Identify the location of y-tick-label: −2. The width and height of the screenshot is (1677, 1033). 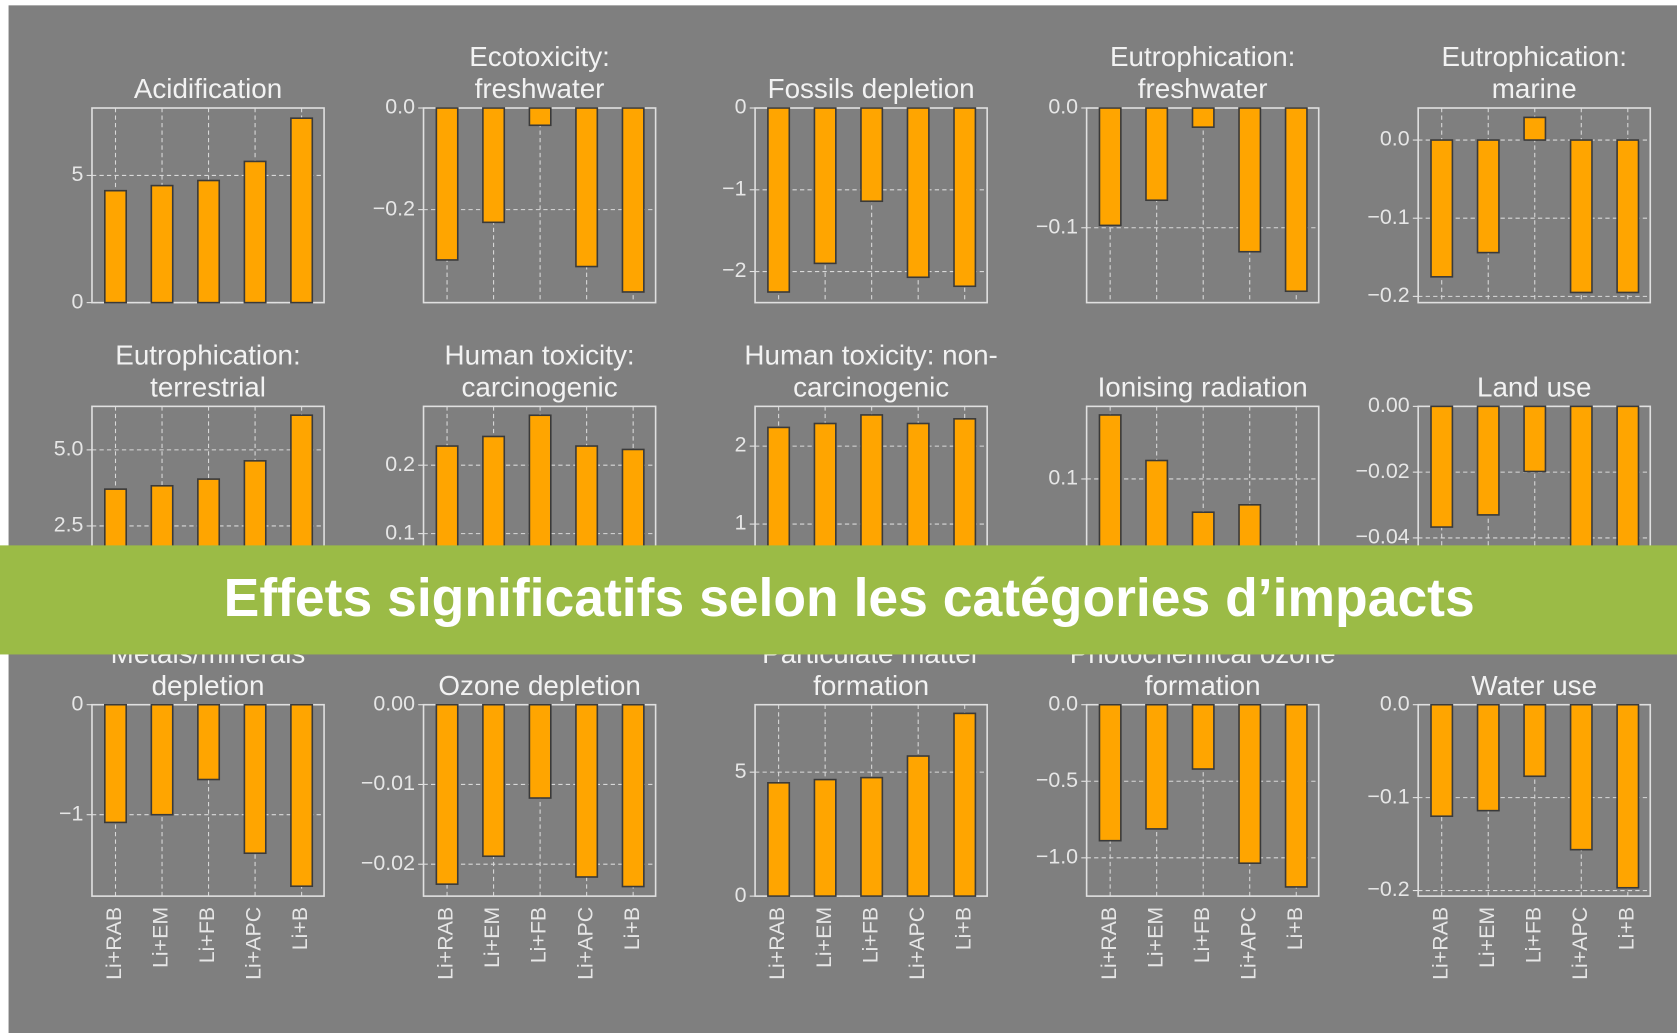
(734, 270).